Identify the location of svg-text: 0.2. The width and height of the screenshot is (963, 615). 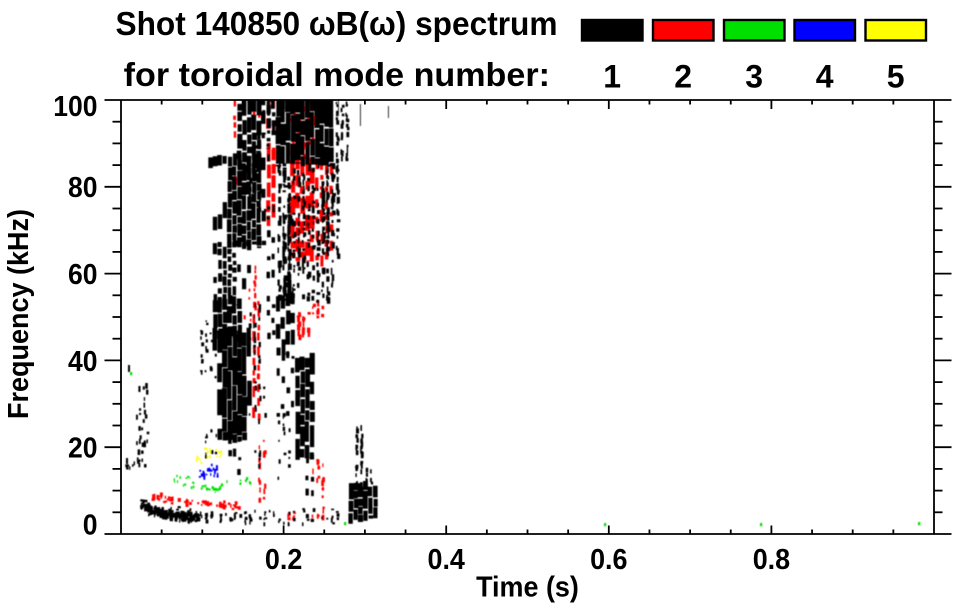
(283, 560).